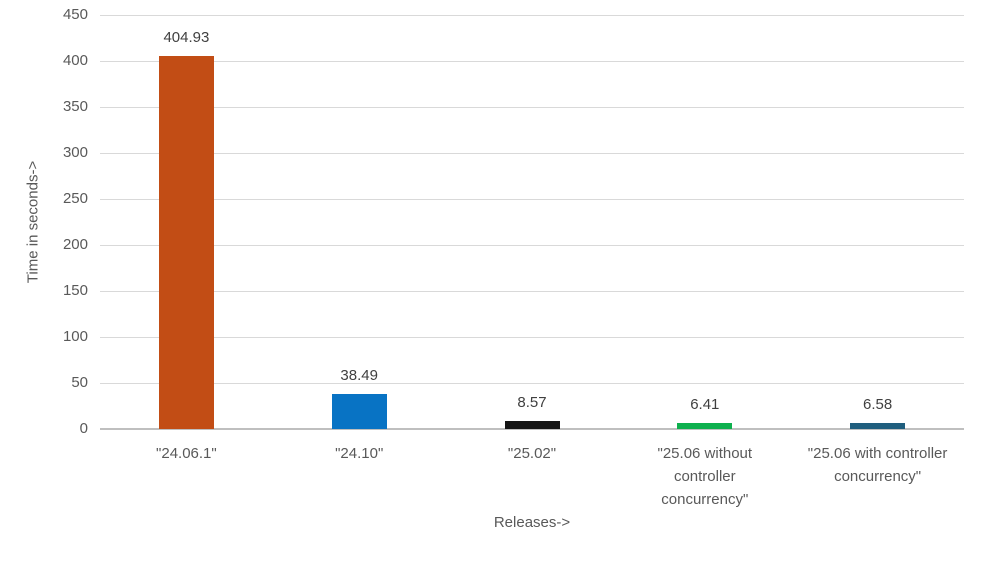  I want to click on category-label: "24.06.1", so click(186, 453).